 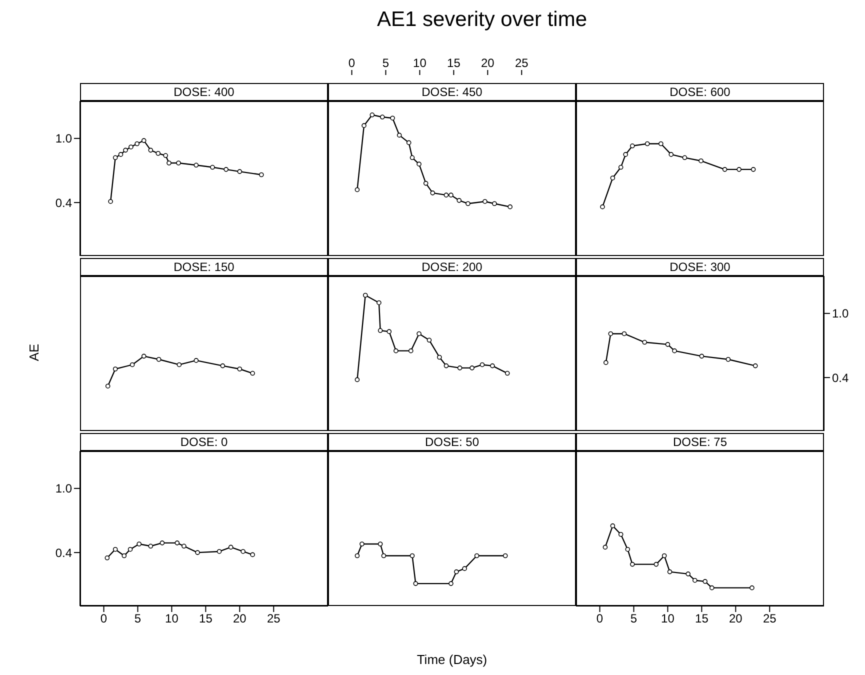 I want to click on y-tick-label: 1.0, so click(x=63, y=489).